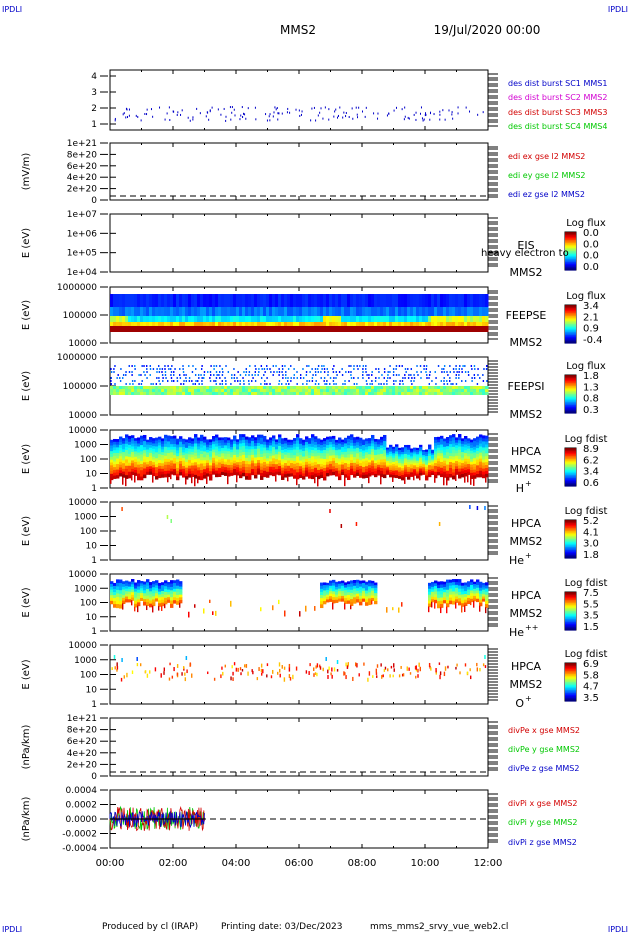 This screenshot has width=630, height=934. What do you see at coordinates (591, 532) in the screenshot?
I see `colorbar-tick: 4.1` at bounding box center [591, 532].